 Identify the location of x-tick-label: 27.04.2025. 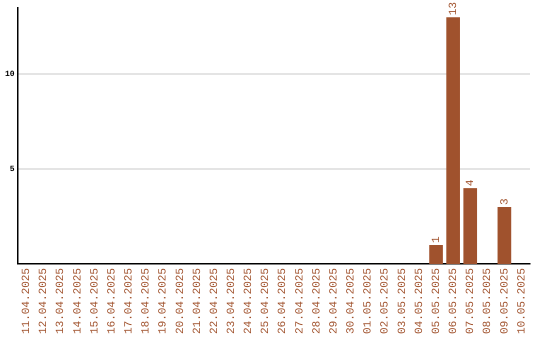
(300, 301).